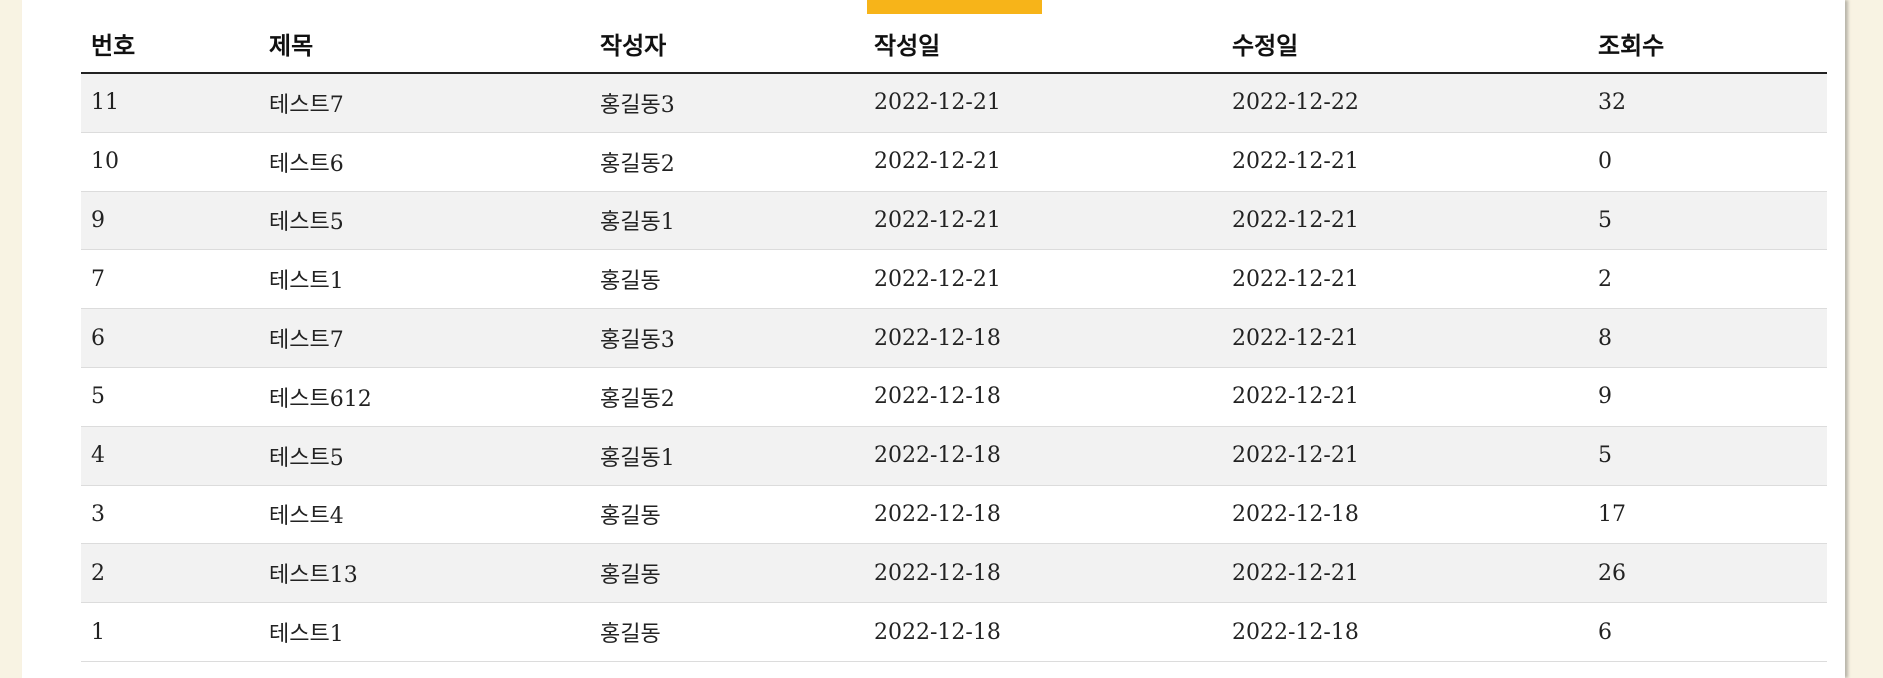 The height and width of the screenshot is (678, 1883). Describe the element at coordinates (424, 162) in the screenshot. I see `cell-title: 테스트6` at that location.